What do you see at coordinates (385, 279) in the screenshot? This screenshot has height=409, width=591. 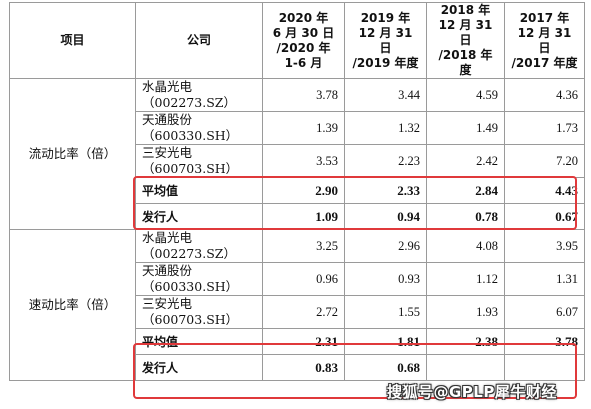 I see `table-cell: 0.93` at bounding box center [385, 279].